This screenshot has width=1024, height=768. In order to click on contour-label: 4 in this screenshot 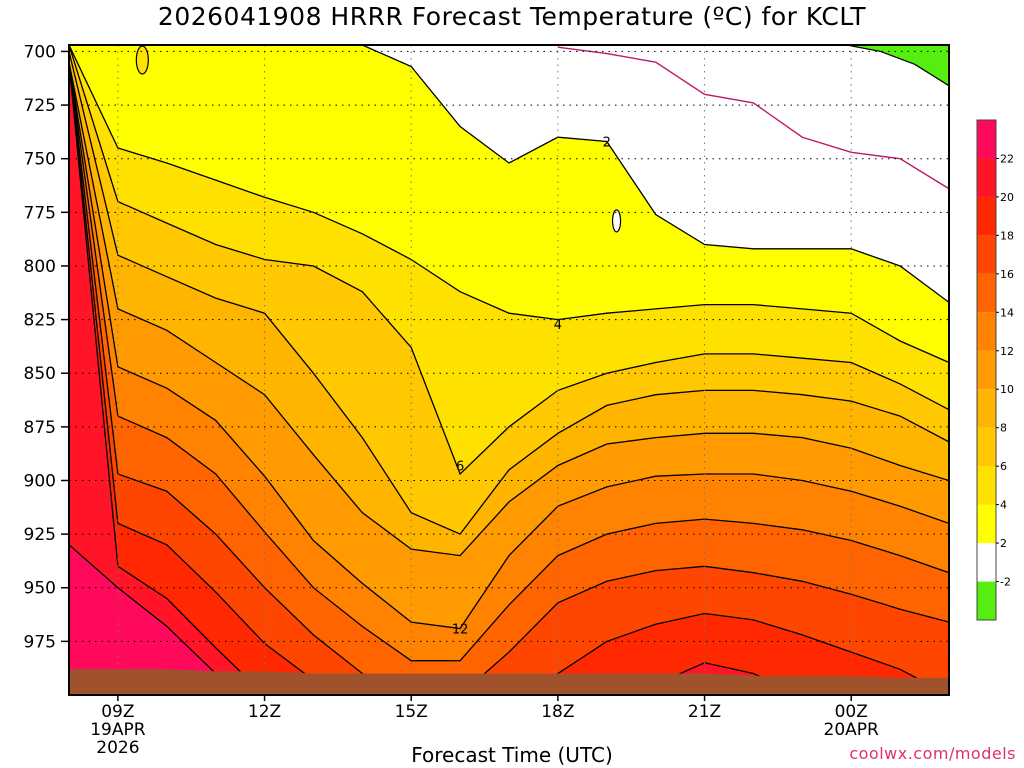, I will do `click(558, 325)`.